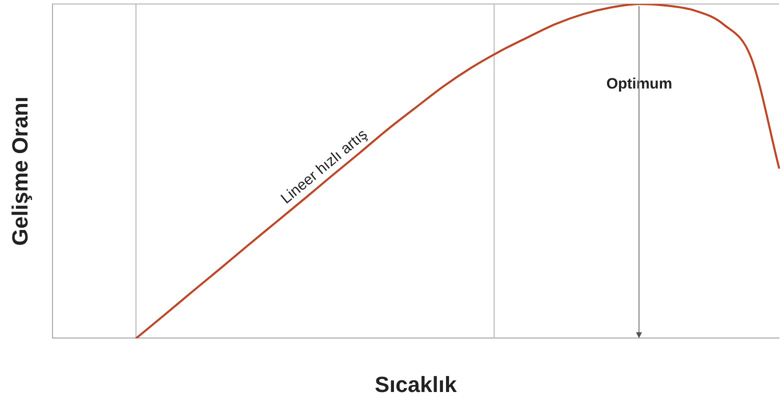 This screenshot has height=407, width=782. What do you see at coordinates (416, 384) in the screenshot?
I see `x-axis-title: Sıcaklık` at bounding box center [416, 384].